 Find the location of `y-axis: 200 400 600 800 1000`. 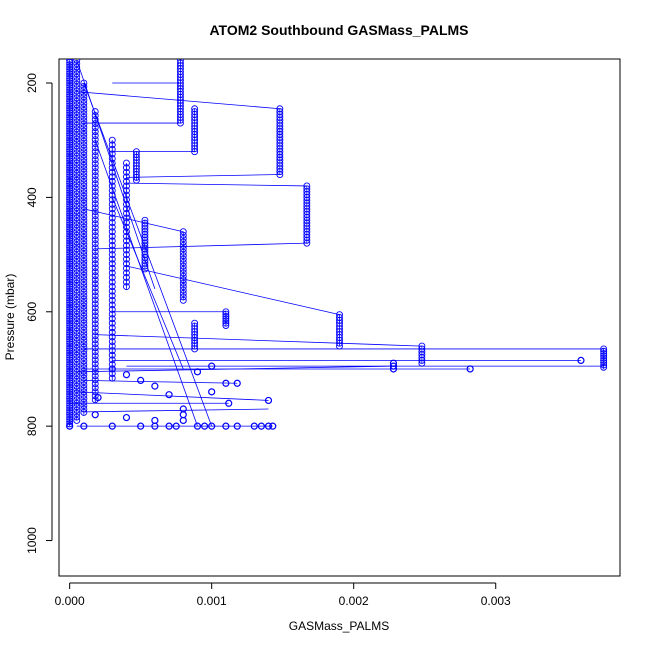

y-axis: 200 400 600 800 1000 is located at coordinates (39, 313).